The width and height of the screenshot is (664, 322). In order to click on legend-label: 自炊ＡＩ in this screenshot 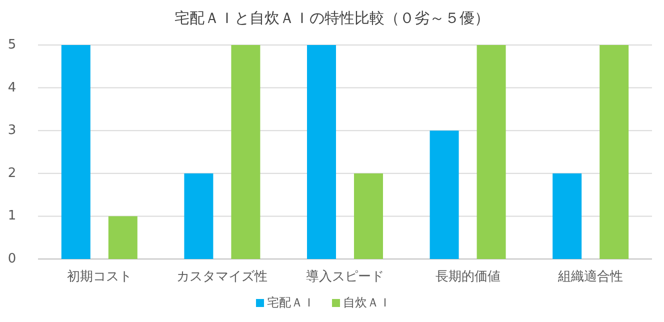, I will do `click(367, 302)`.